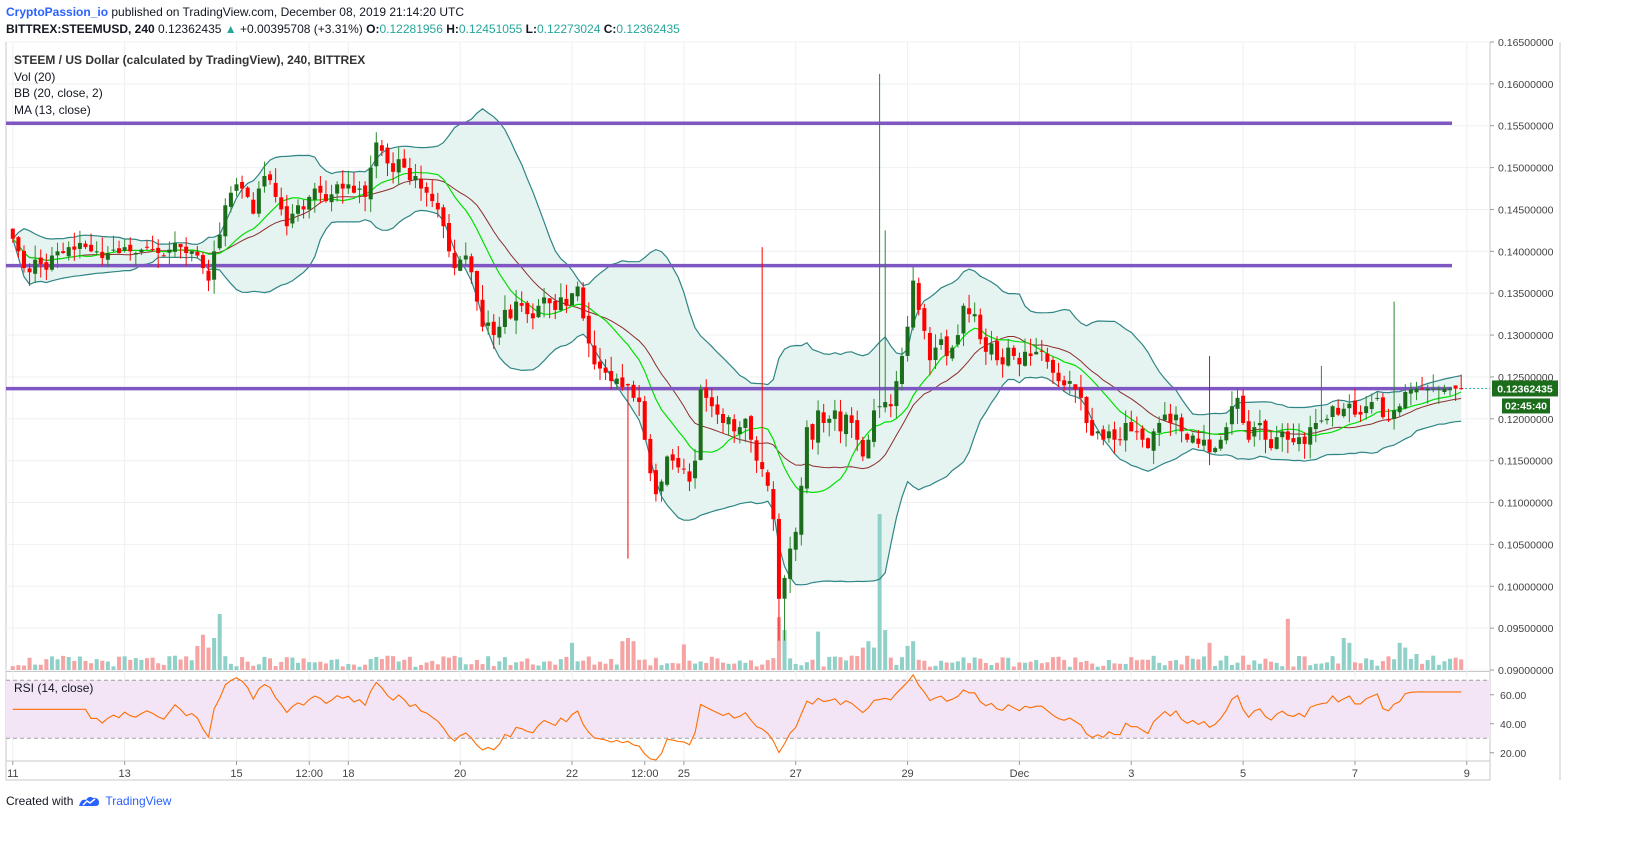 This screenshot has width=1627, height=849. Describe the element at coordinates (301, 29) in the screenshot. I see `price-change: +0.00395708 (+3.31%)` at that location.